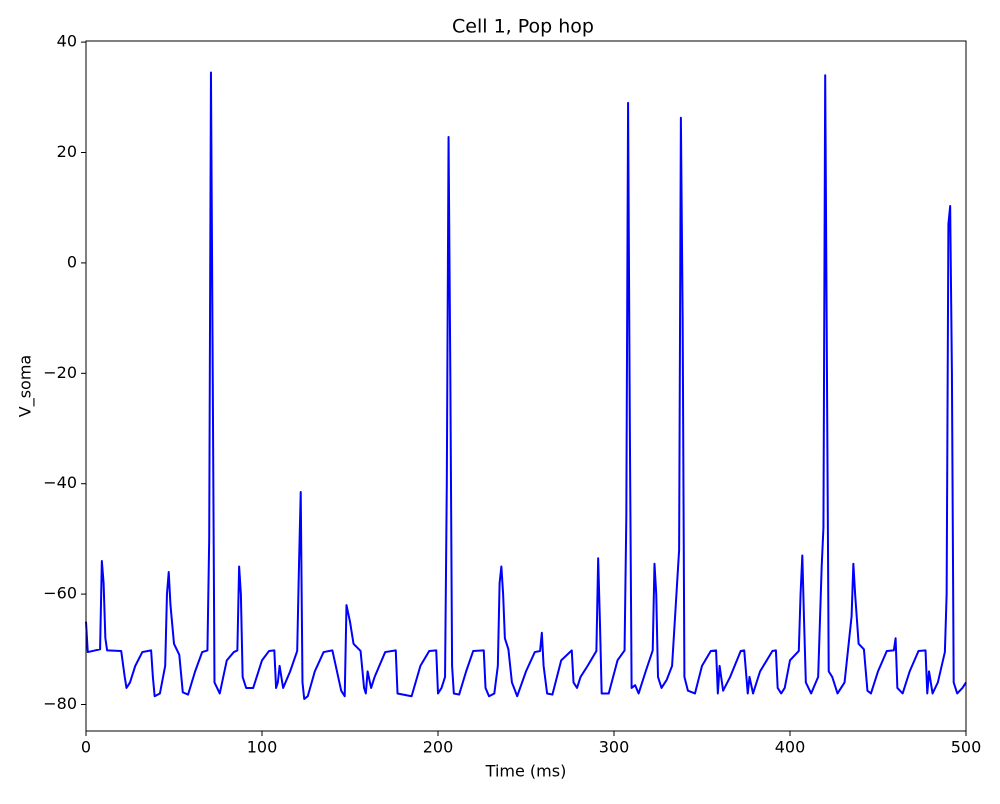 Image resolution: width=1000 pixels, height=804 pixels. Describe the element at coordinates (966, 747) in the screenshot. I see `x-tick-label: 500` at that location.